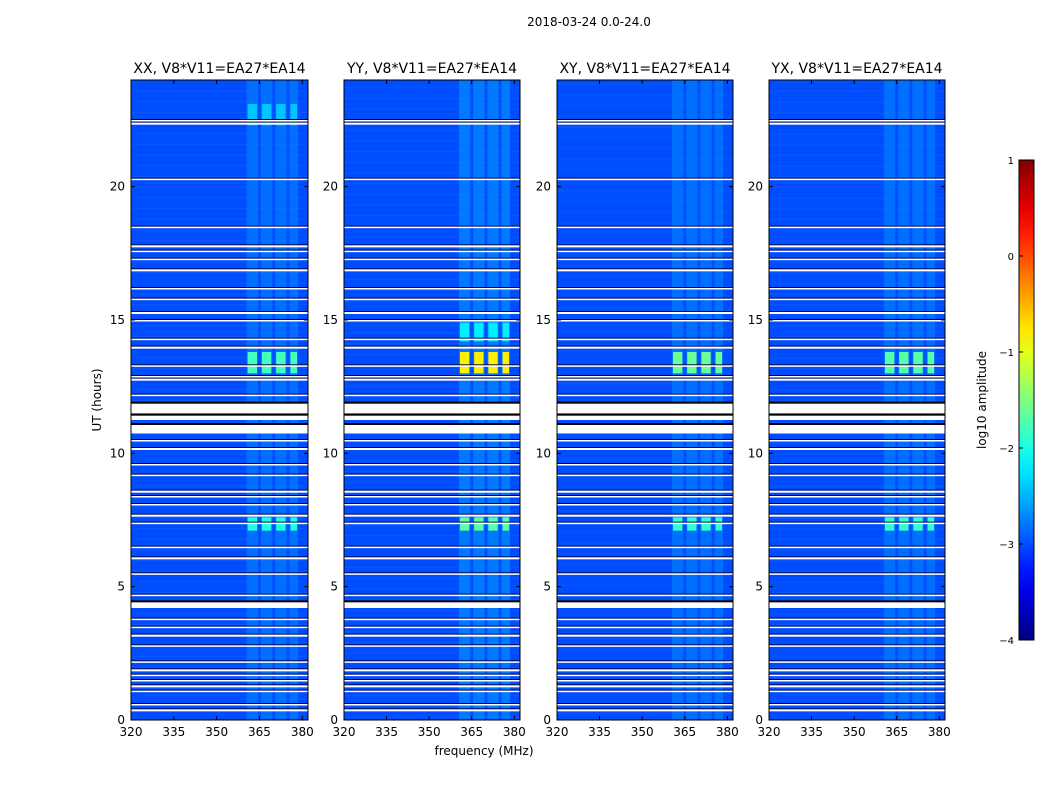 The width and height of the screenshot is (1050, 800). Describe the element at coordinates (514, 732) in the screenshot. I see `x-tick-label: 380` at that location.